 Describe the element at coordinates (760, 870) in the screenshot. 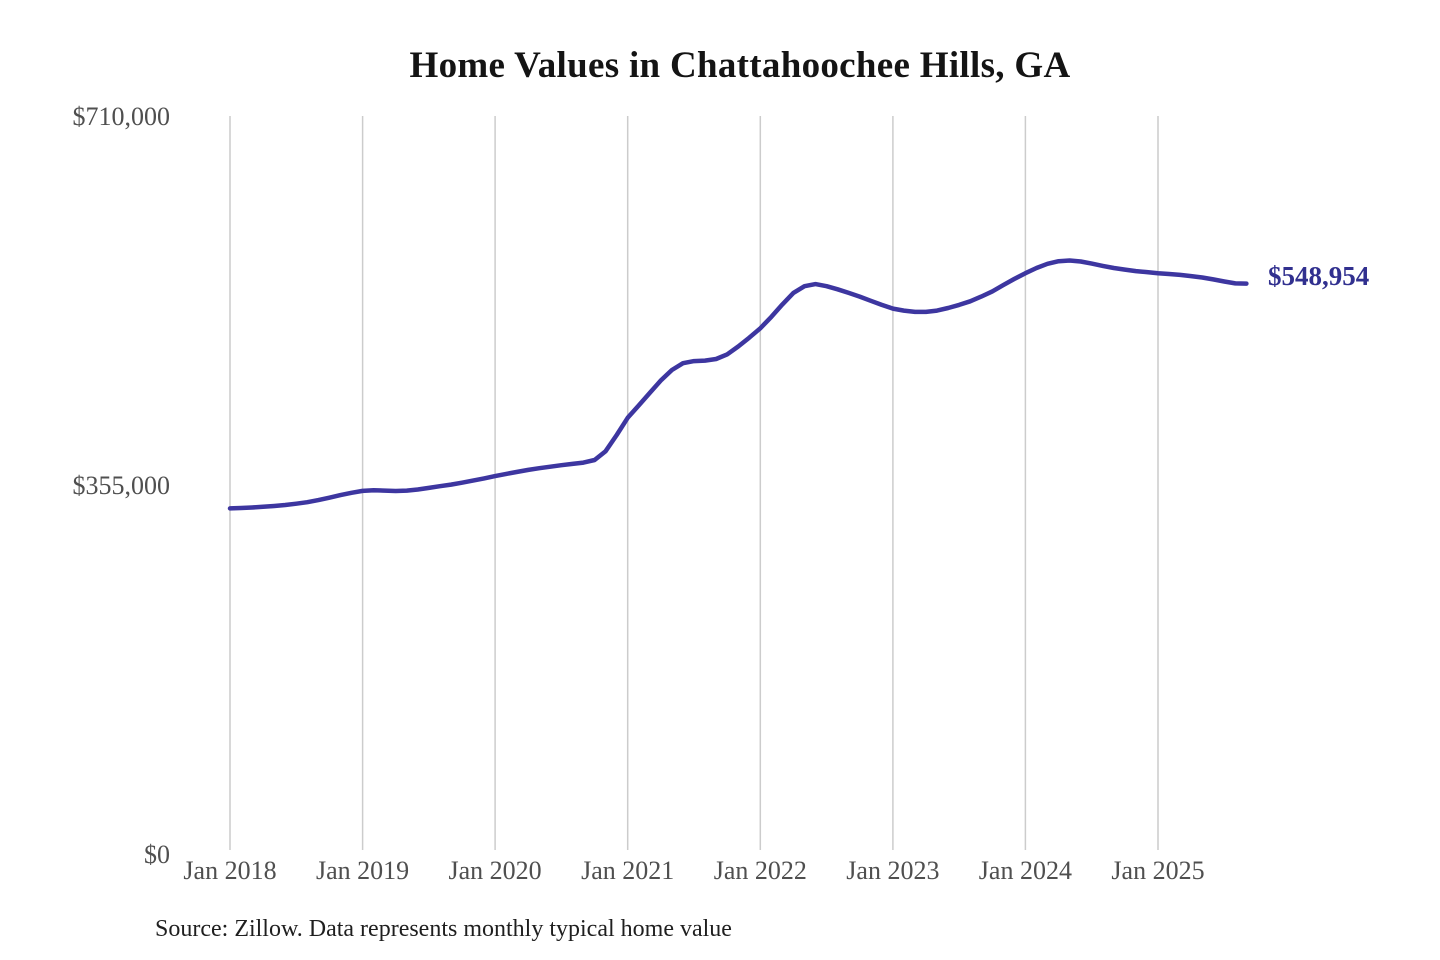

I see `x-tick-jan-2022: Jan 2022` at that location.